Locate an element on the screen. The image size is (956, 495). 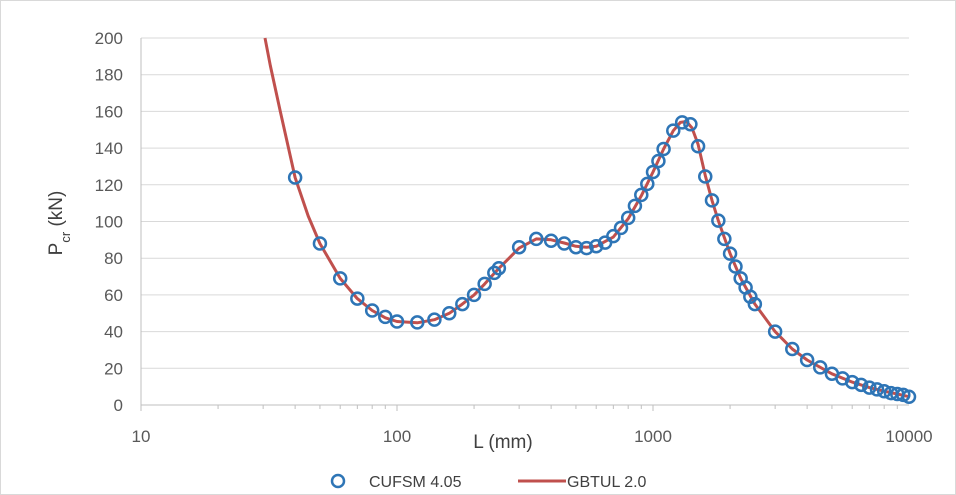
y-axis-title-subscript: cr is located at coordinates (65, 237).